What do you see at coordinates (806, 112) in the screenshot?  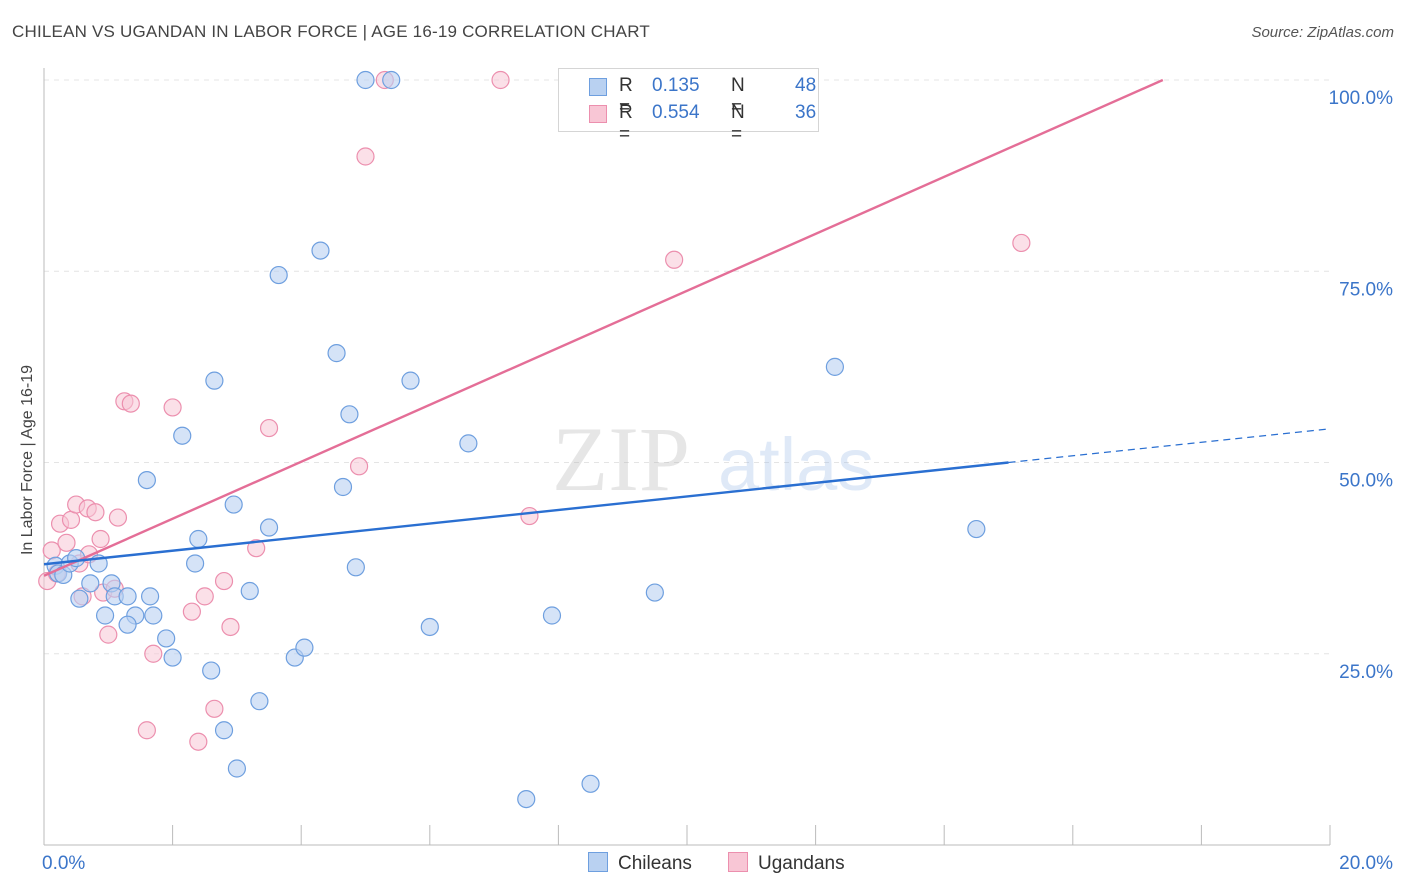 I see `ugandans-n-value: 36` at bounding box center [806, 112].